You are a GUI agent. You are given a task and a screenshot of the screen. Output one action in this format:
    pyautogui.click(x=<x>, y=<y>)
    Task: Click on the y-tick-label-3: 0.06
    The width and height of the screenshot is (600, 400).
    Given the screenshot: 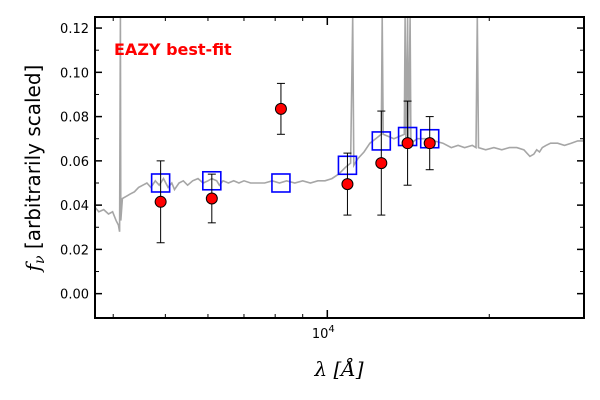 What is the action you would take?
    pyautogui.click(x=74, y=162)
    